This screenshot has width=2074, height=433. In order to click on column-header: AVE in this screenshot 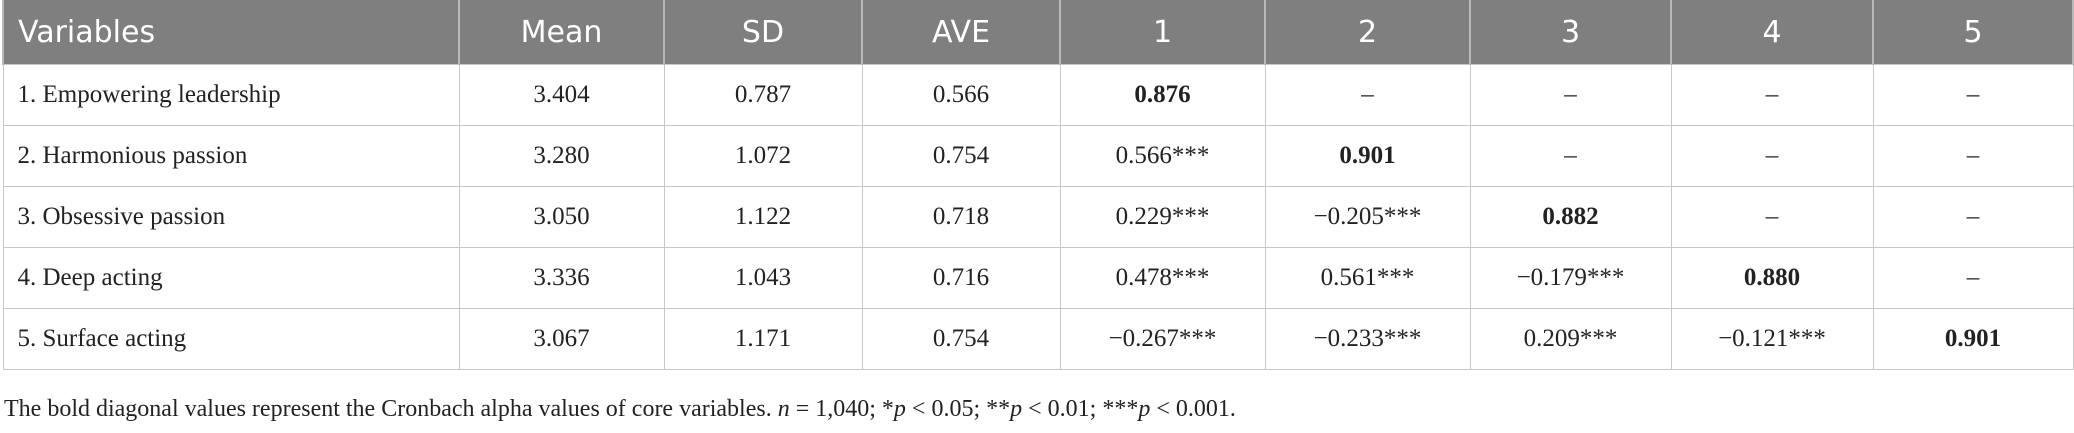, I will do `click(961, 32)`.